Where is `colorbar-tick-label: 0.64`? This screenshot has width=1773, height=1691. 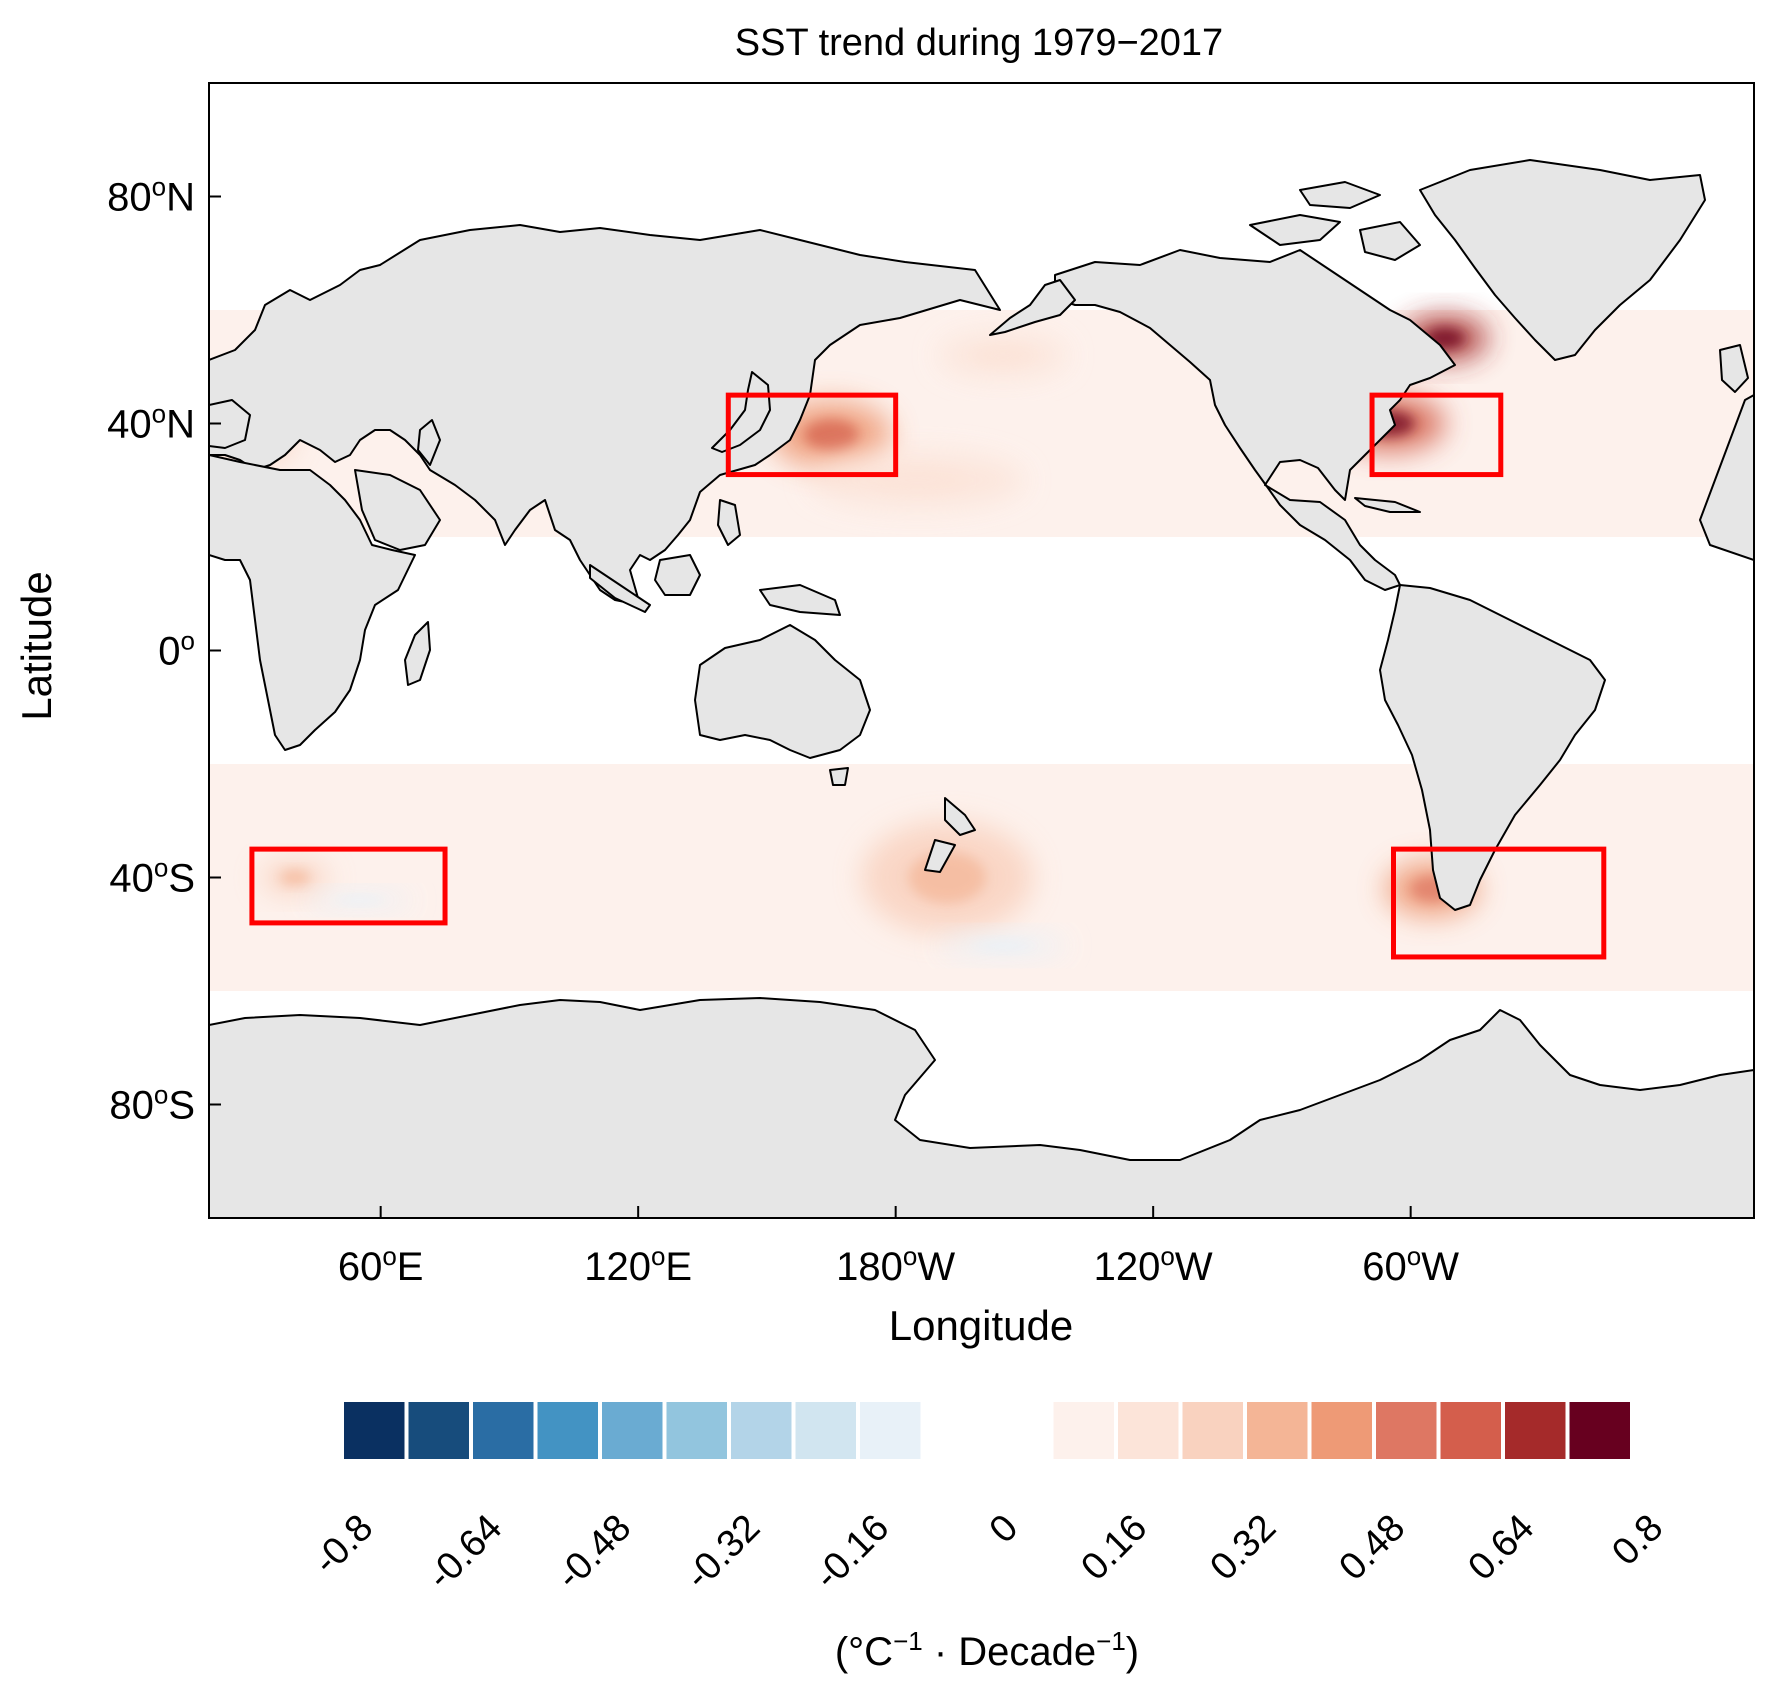 colorbar-tick-label: 0.64 is located at coordinates (1501, 1548).